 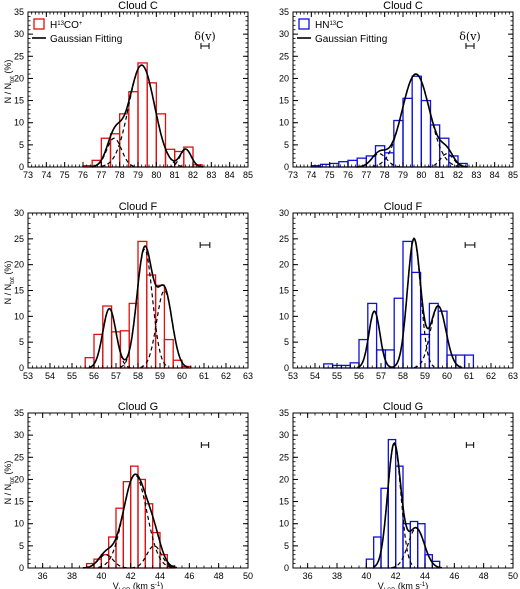 What do you see at coordinates (491, 376) in the screenshot?
I see `x-tick-label: 62` at bounding box center [491, 376].